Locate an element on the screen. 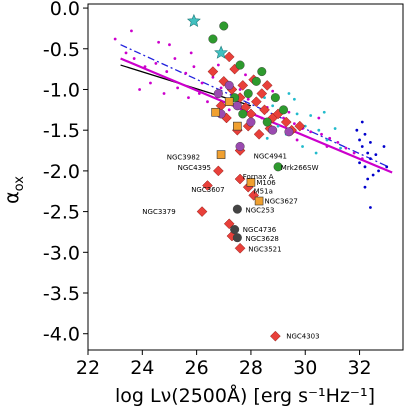  annotation-label: NGC4941 is located at coordinates (270, 157).